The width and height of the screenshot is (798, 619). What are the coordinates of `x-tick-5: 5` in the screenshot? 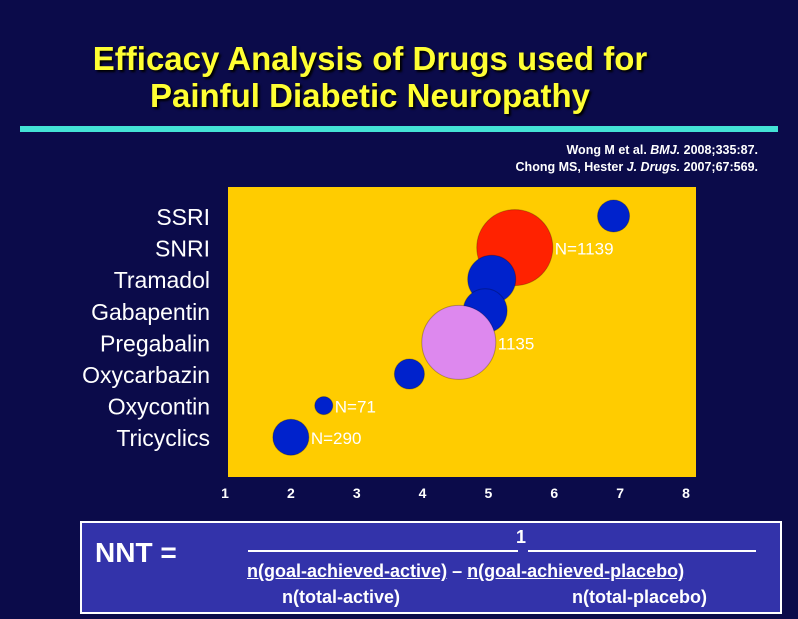 It's located at (489, 493).